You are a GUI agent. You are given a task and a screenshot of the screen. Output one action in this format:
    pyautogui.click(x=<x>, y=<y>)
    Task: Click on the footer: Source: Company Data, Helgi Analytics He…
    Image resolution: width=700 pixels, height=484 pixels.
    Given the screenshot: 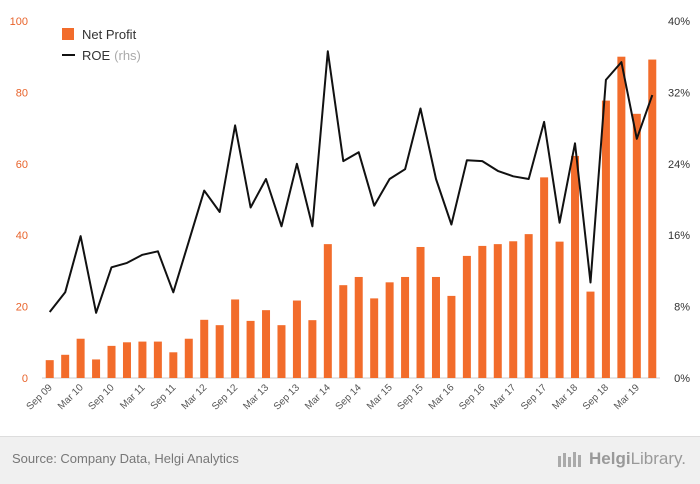 What is the action you would take?
    pyautogui.click(x=350, y=460)
    